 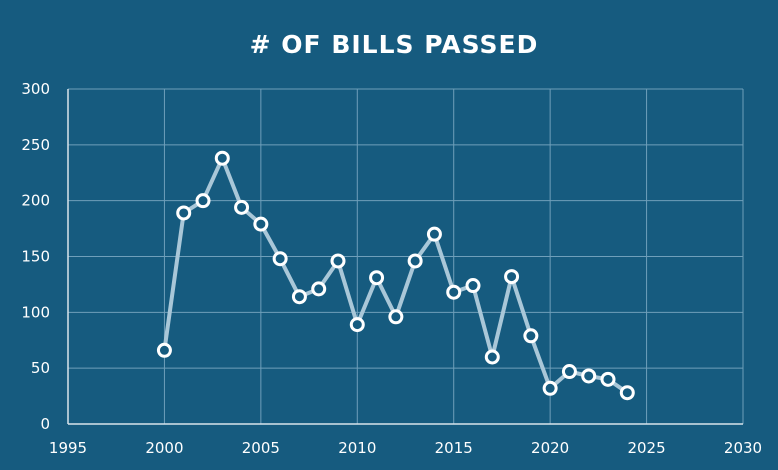 I want to click on x-tick-label: 2000, so click(x=164, y=448).